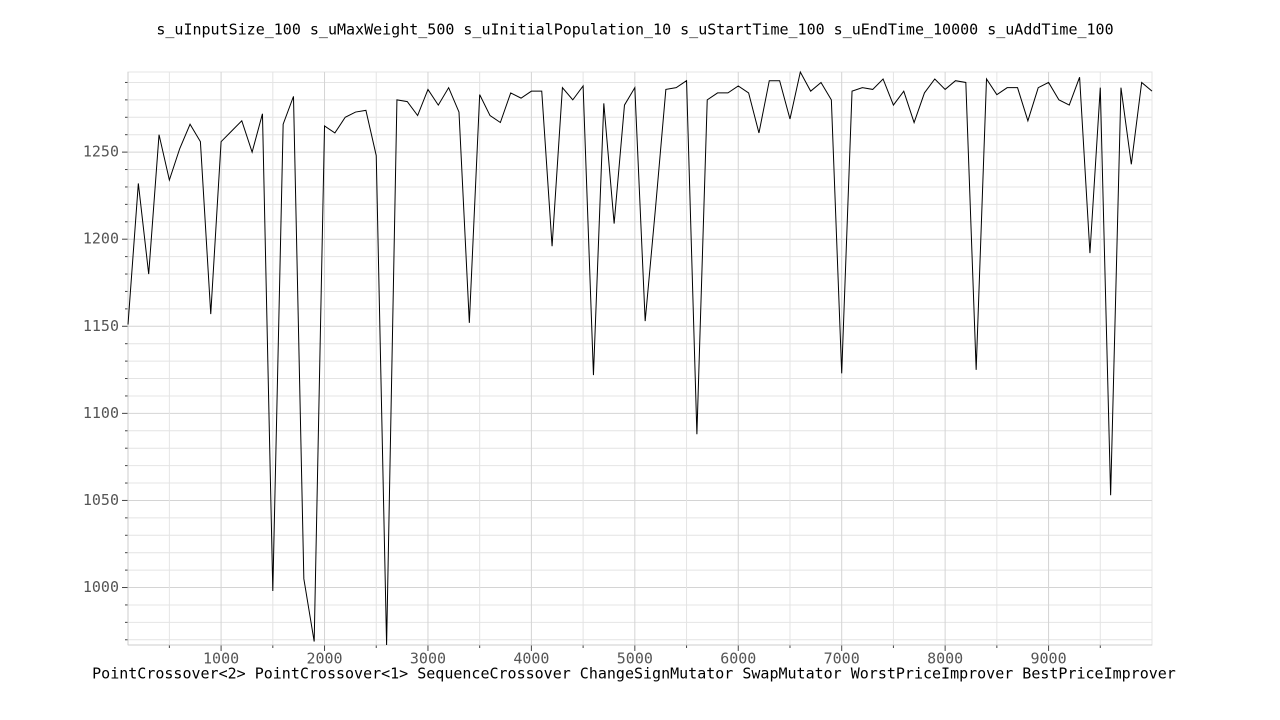  Describe the element at coordinates (101, 413) in the screenshot. I see `y-tick-label: 1100` at that location.